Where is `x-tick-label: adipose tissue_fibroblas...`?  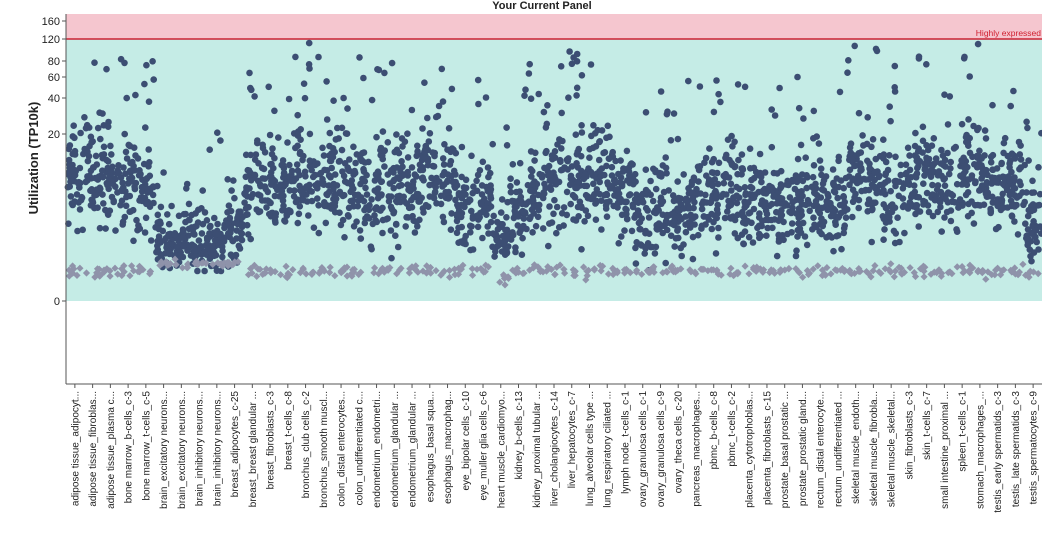 x-tick-label: adipose tissue_fibroblas... is located at coordinates (93, 449).